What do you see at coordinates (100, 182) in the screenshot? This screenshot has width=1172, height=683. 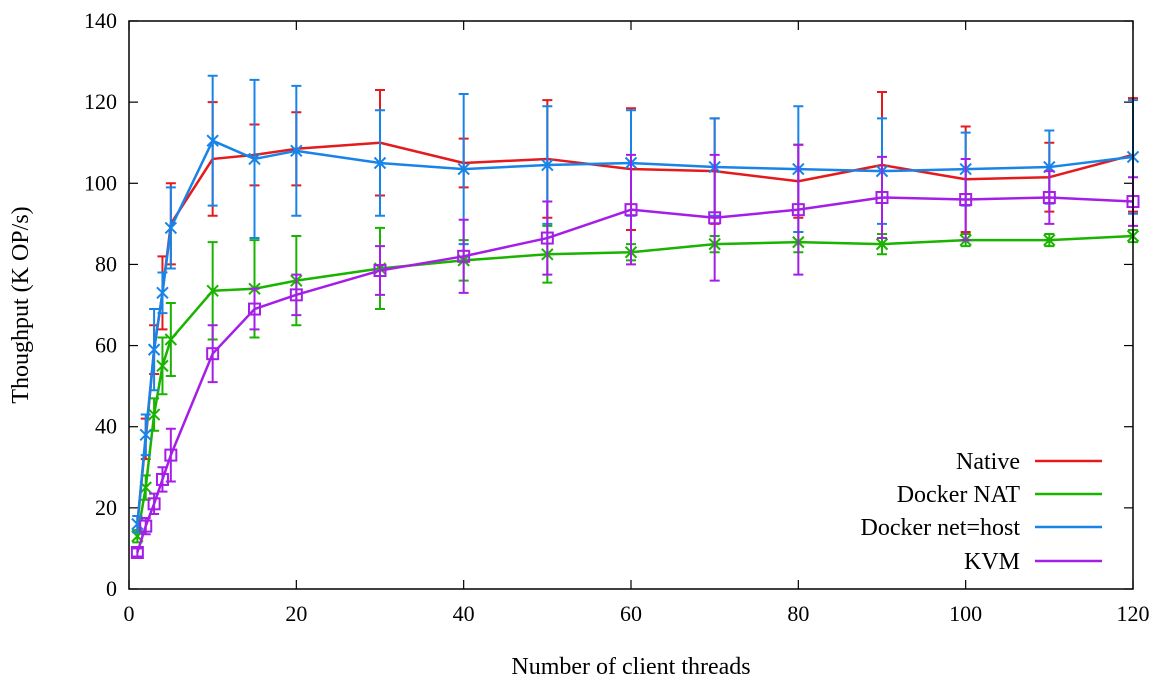 I see `y-tick-label: 100` at bounding box center [100, 182].